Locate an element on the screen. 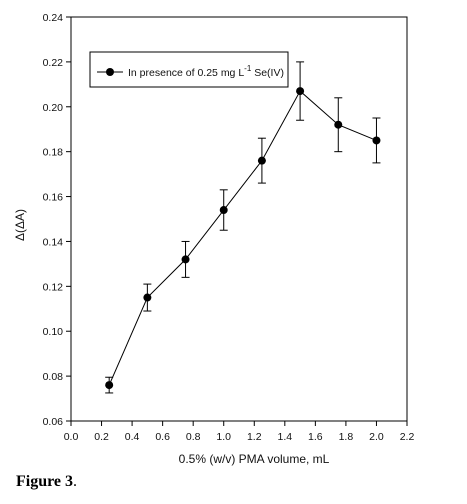  y-tick-label: 0.20 is located at coordinates (53, 108).